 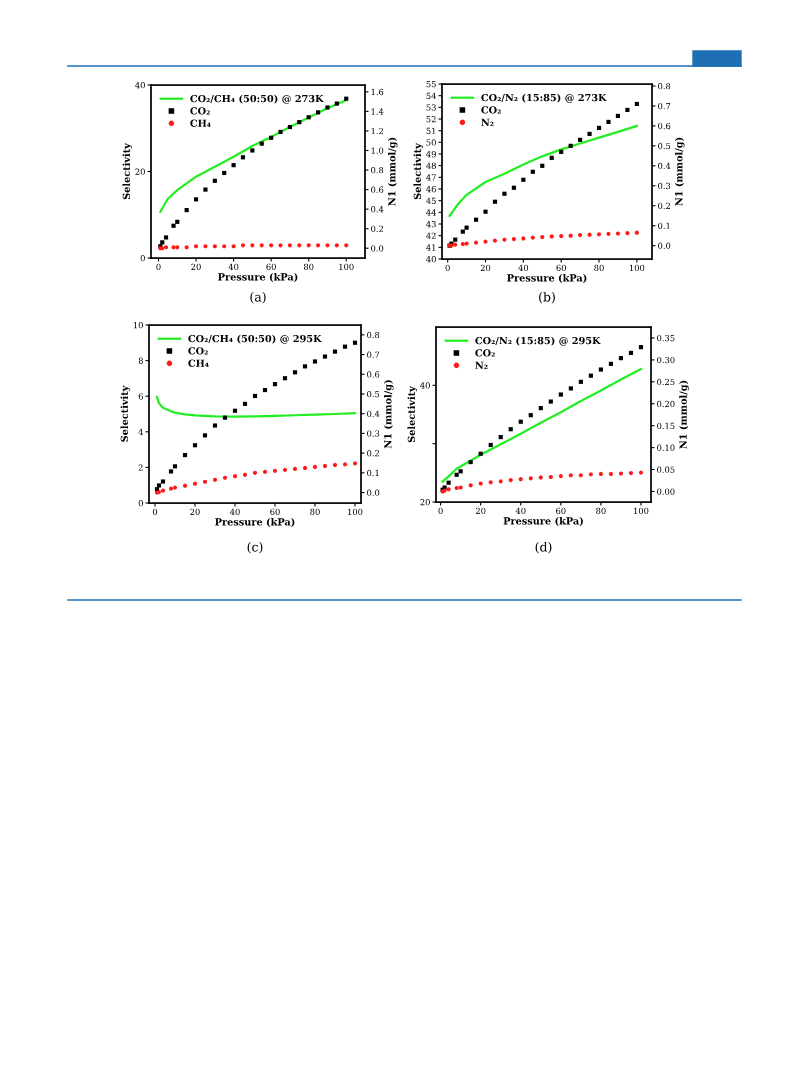 I want to click on y-tick-label: 49, so click(x=431, y=154).